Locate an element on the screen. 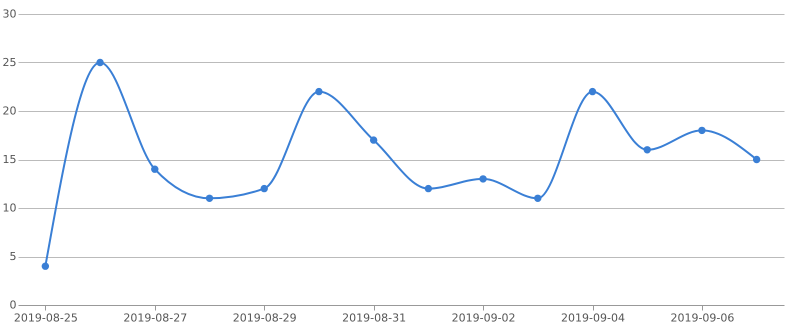 This screenshot has width=806, height=327. y-tick-label: 30 is located at coordinates (9, 14).